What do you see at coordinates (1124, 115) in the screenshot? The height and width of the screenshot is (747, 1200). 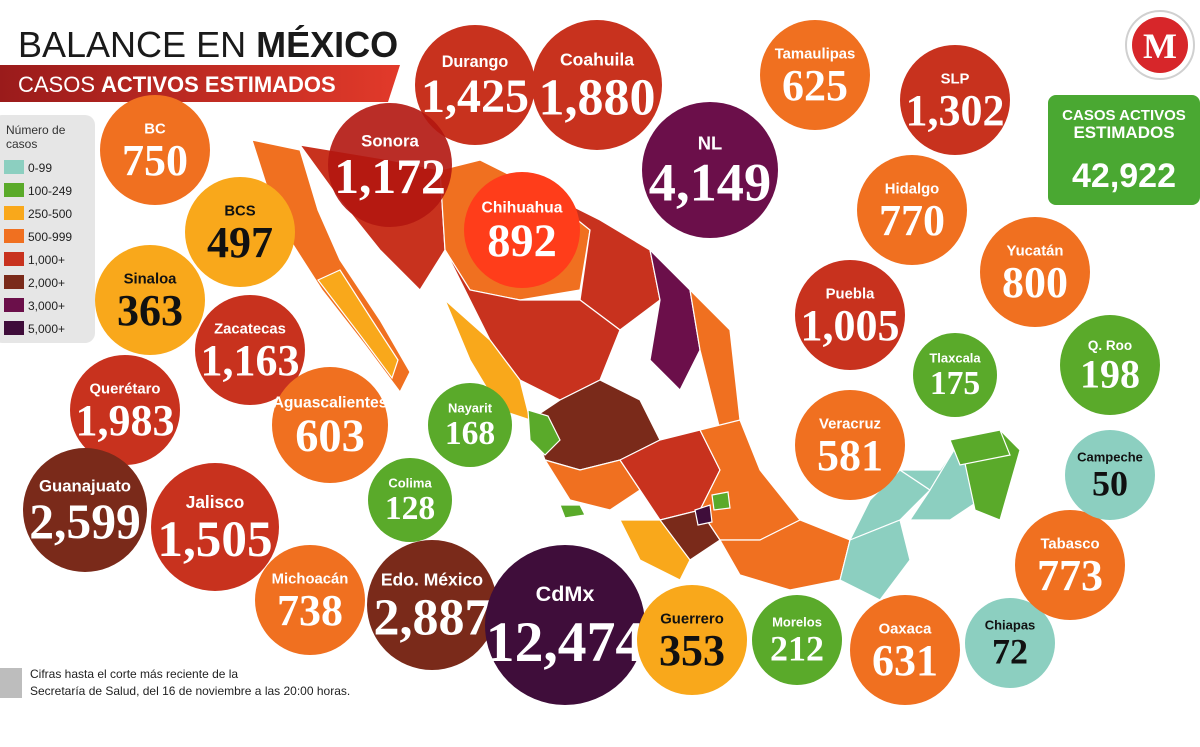 I see `total-label: CASOS ACTIVOS` at bounding box center [1124, 115].